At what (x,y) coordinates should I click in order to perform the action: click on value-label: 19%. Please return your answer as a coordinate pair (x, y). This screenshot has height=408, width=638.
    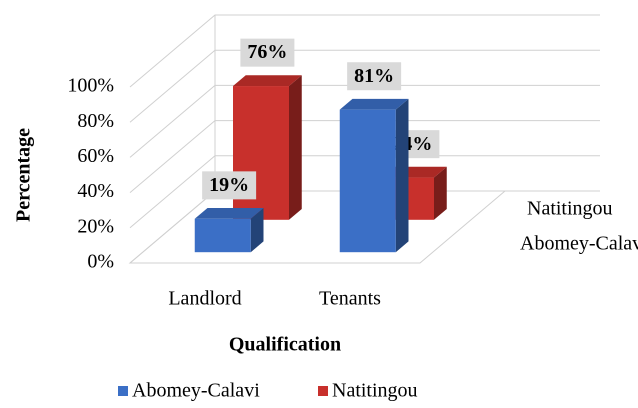
    Looking at the image, I should click on (229, 185).